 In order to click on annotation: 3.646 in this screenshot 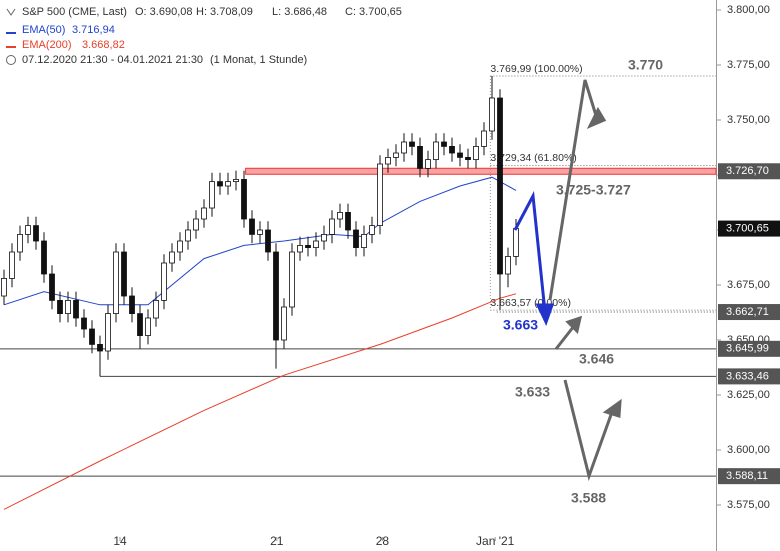, I will do `click(596, 359)`.